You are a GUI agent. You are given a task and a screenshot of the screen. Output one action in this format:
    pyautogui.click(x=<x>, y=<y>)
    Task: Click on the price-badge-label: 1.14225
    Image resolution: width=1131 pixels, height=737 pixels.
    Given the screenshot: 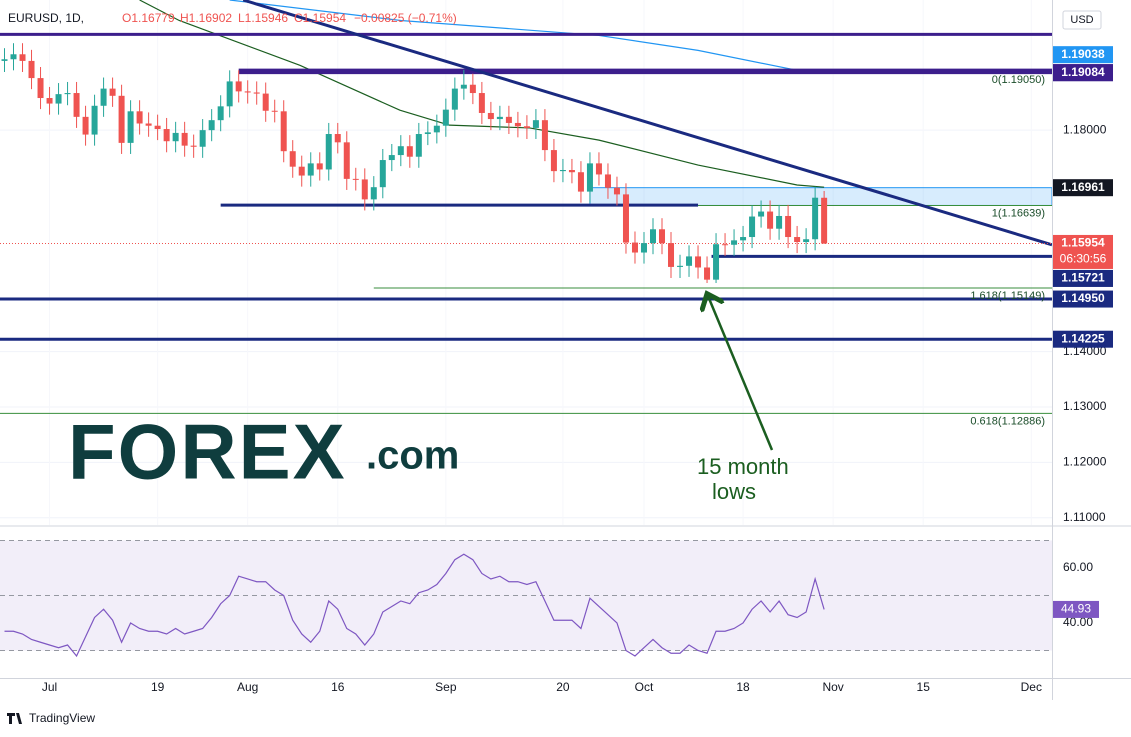 What is the action you would take?
    pyautogui.click(x=1083, y=338)
    